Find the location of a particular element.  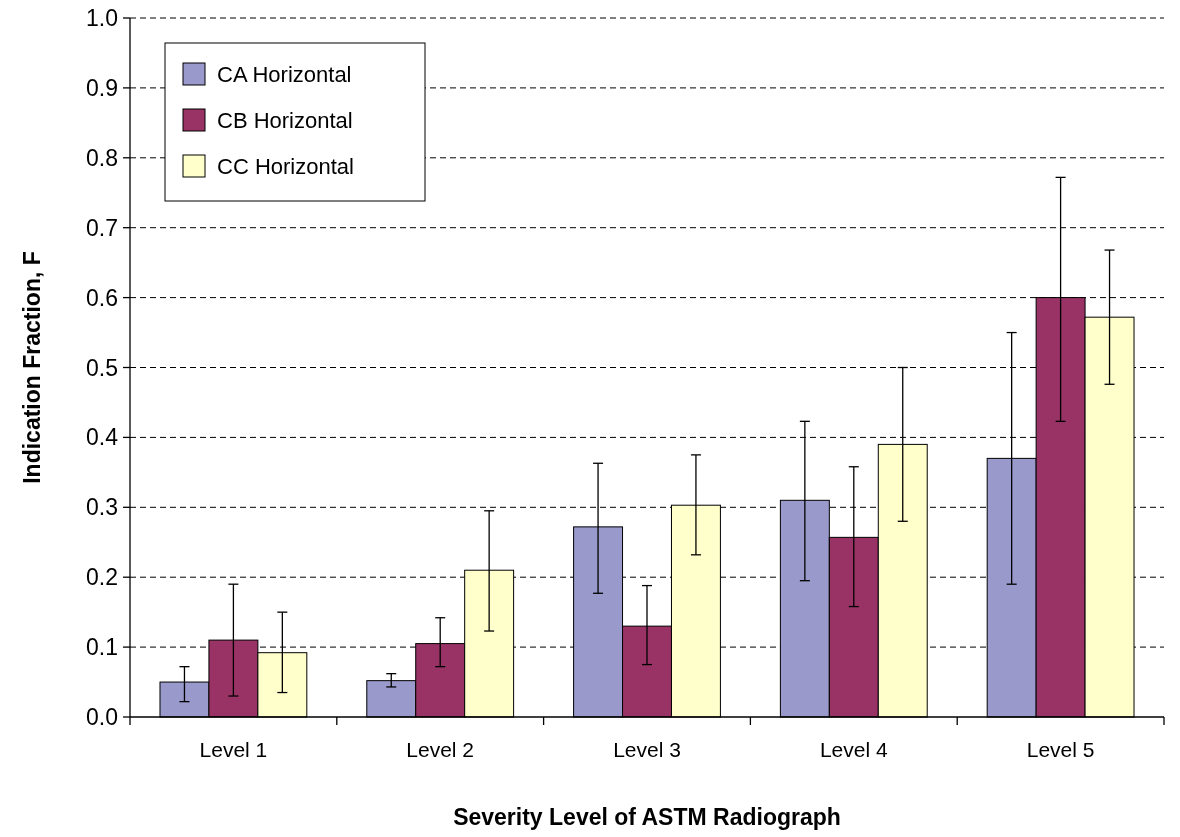

y-tick-label: 0.5 is located at coordinates (102, 367).